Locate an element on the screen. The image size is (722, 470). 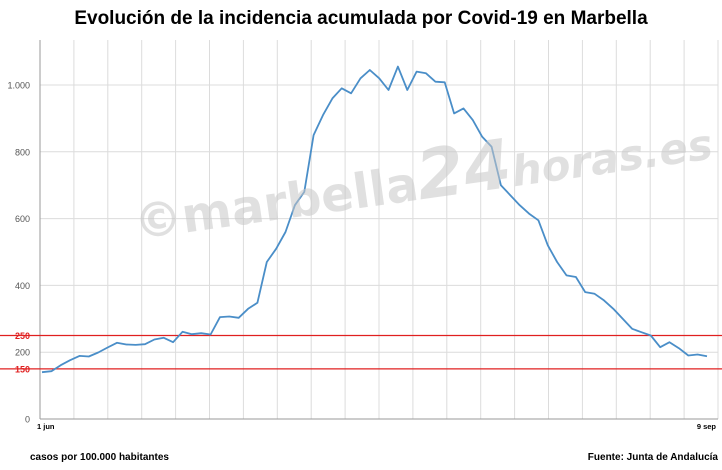
y-tick-label: 0 is located at coordinates (27, 420).